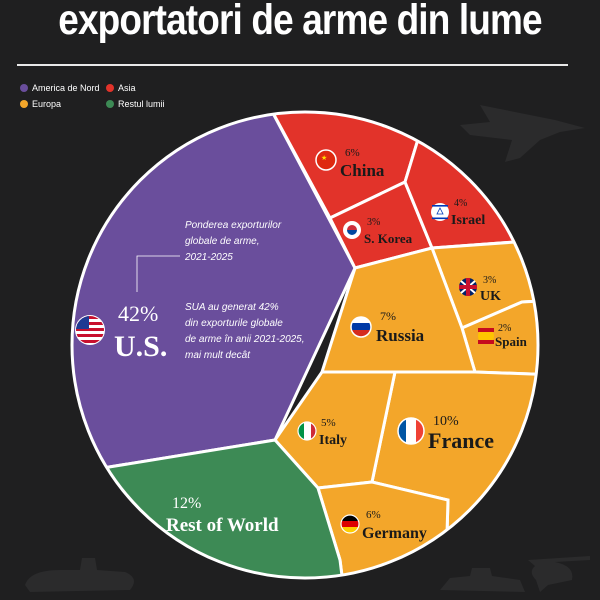 This screenshot has width=600, height=600. I want to click on slice-label-russia: 7% Russia, so click(387, 327).